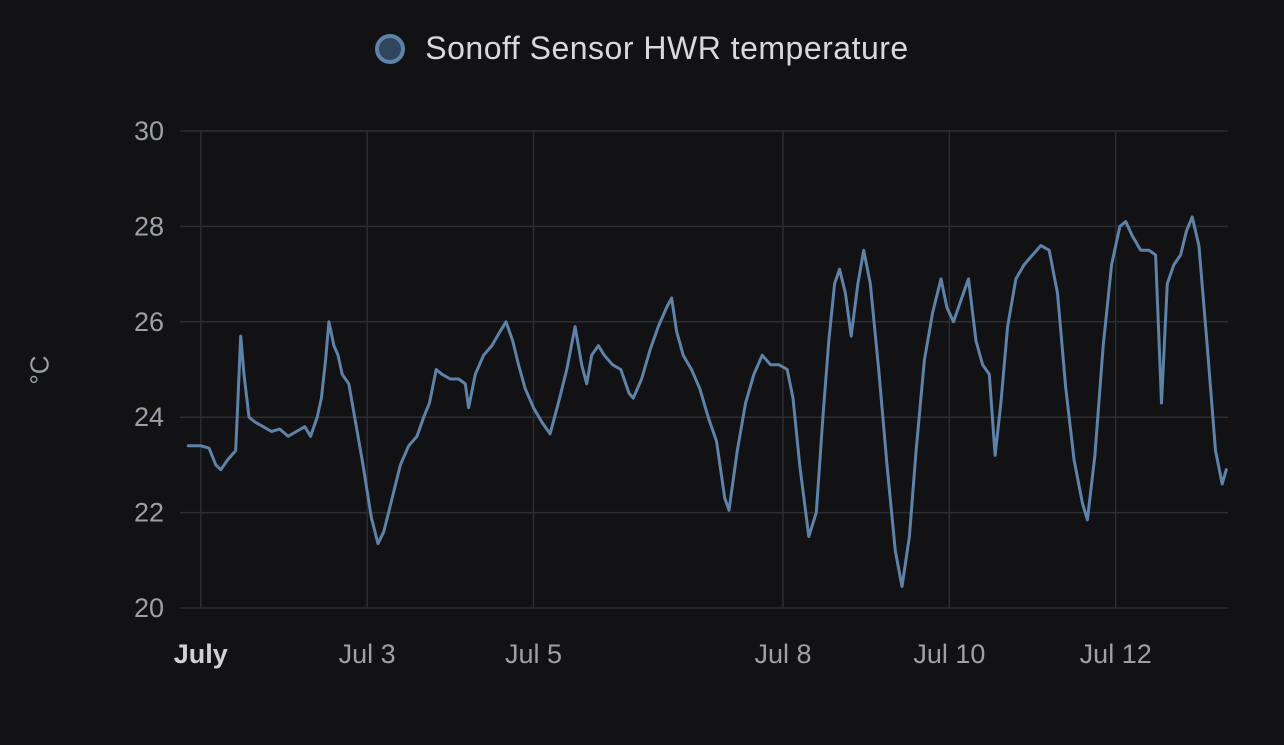 The height and width of the screenshot is (745, 1284). What do you see at coordinates (949, 654) in the screenshot?
I see `x-tick-label: Jul 10` at bounding box center [949, 654].